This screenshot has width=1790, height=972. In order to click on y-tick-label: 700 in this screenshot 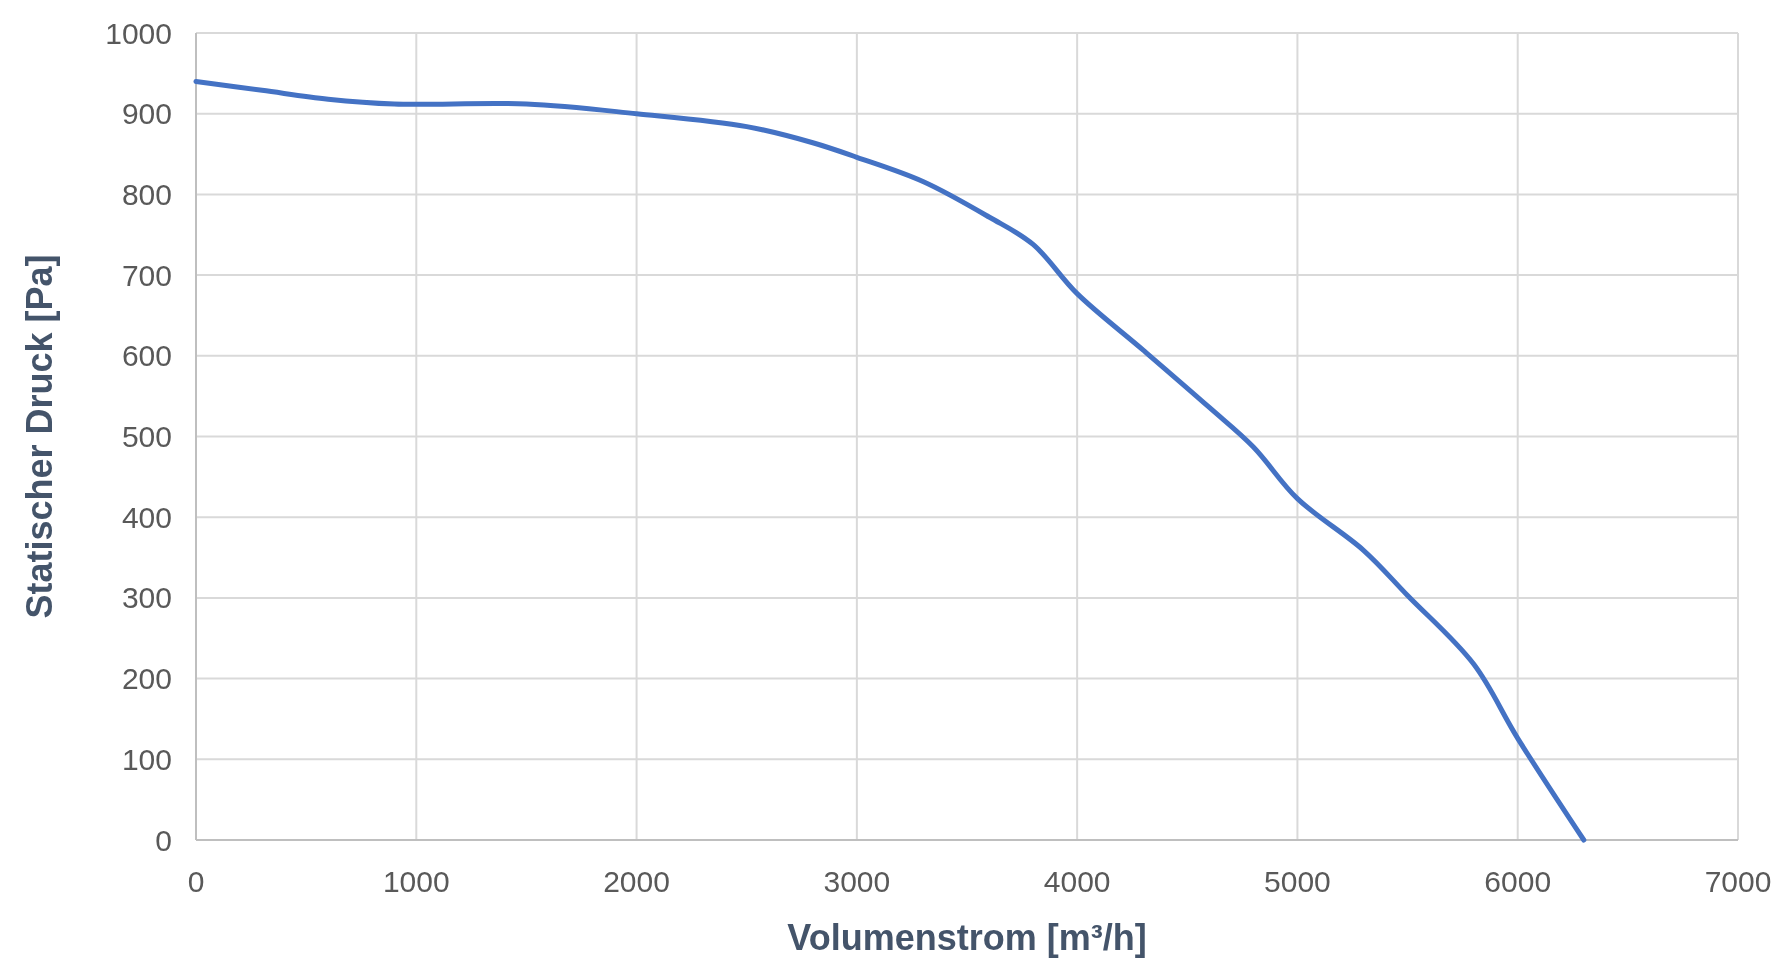, I will do `click(146, 275)`.